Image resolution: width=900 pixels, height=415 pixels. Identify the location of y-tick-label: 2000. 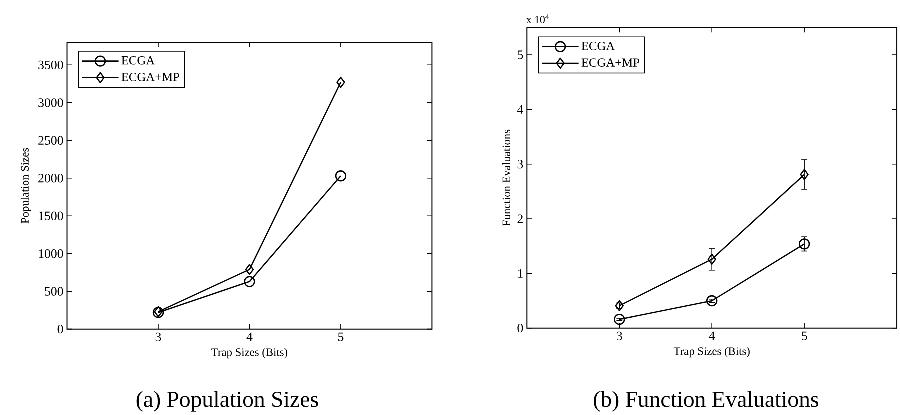
(51, 178).